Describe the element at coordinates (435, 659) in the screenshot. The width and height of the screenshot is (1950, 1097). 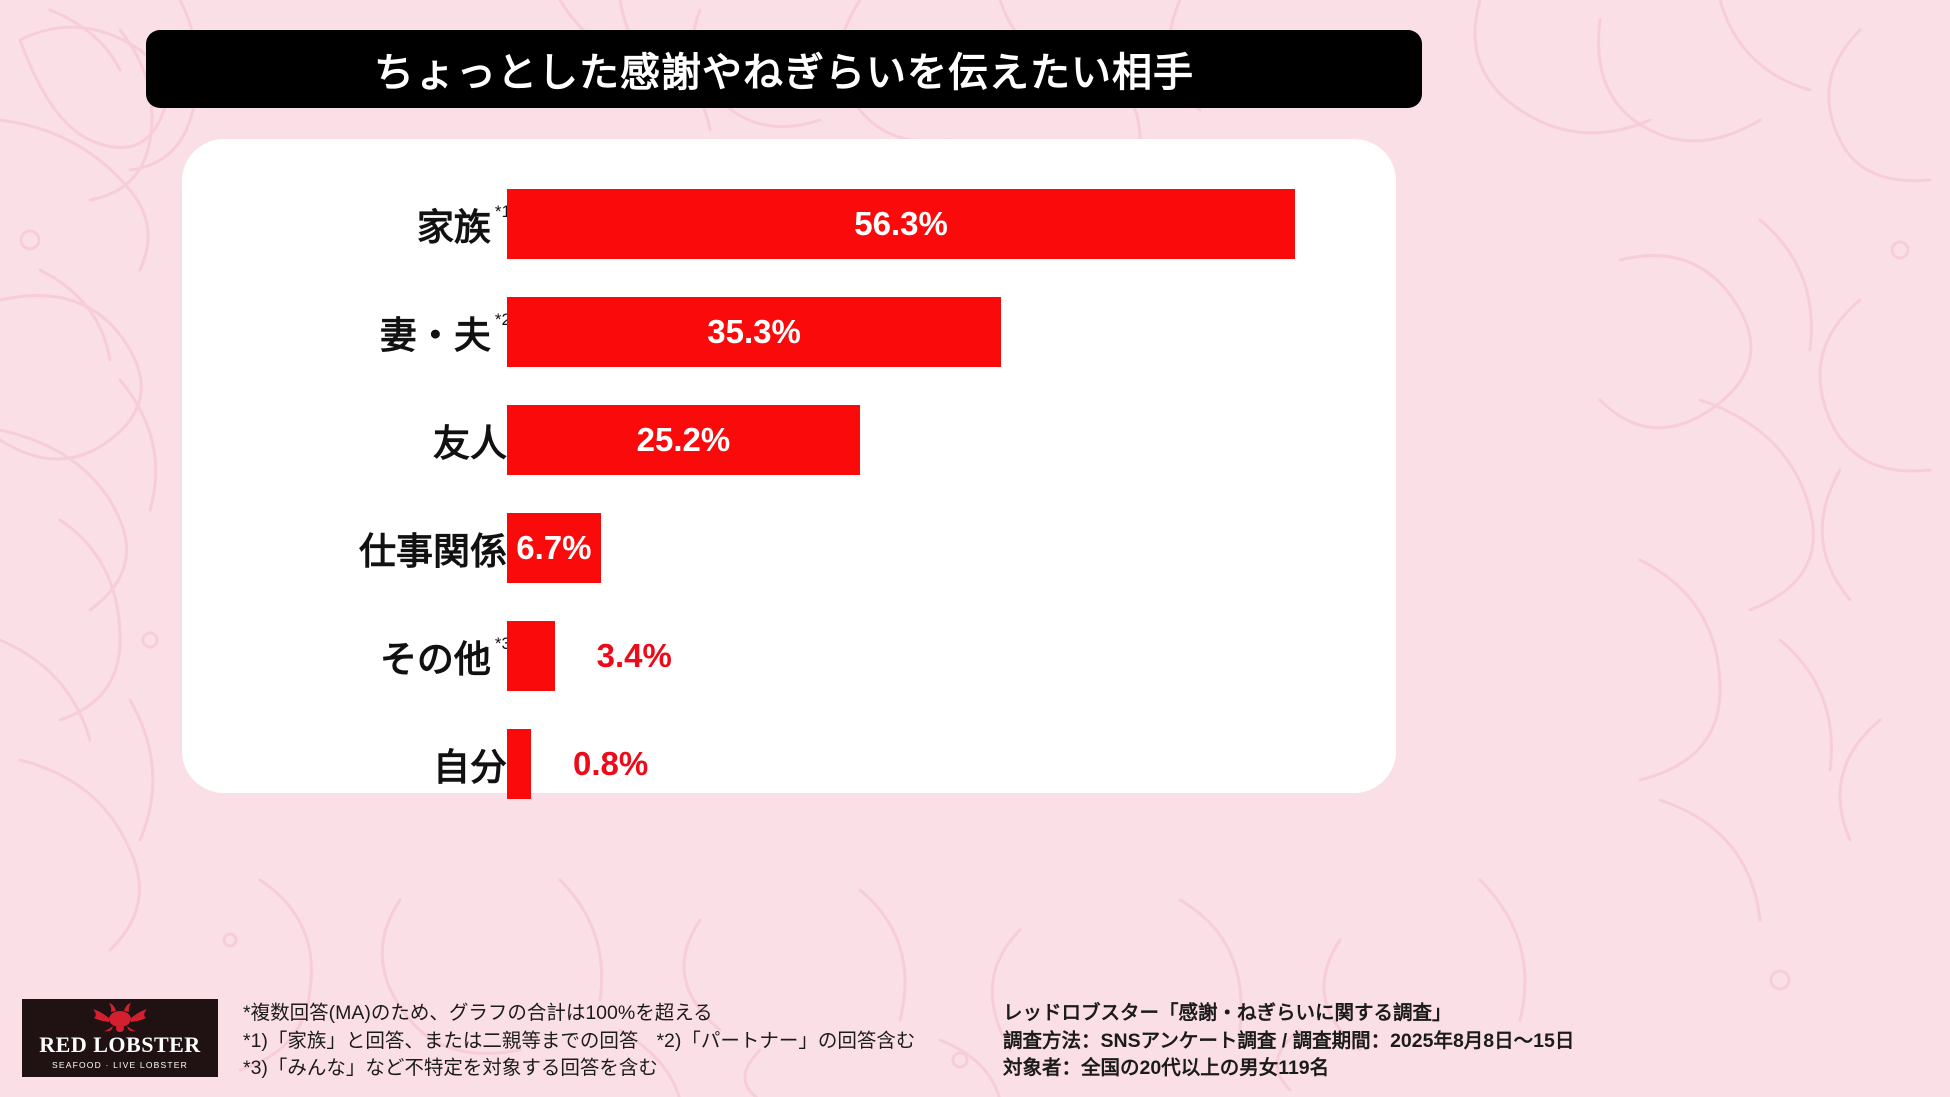
I see `bar-label-text: その他` at that location.